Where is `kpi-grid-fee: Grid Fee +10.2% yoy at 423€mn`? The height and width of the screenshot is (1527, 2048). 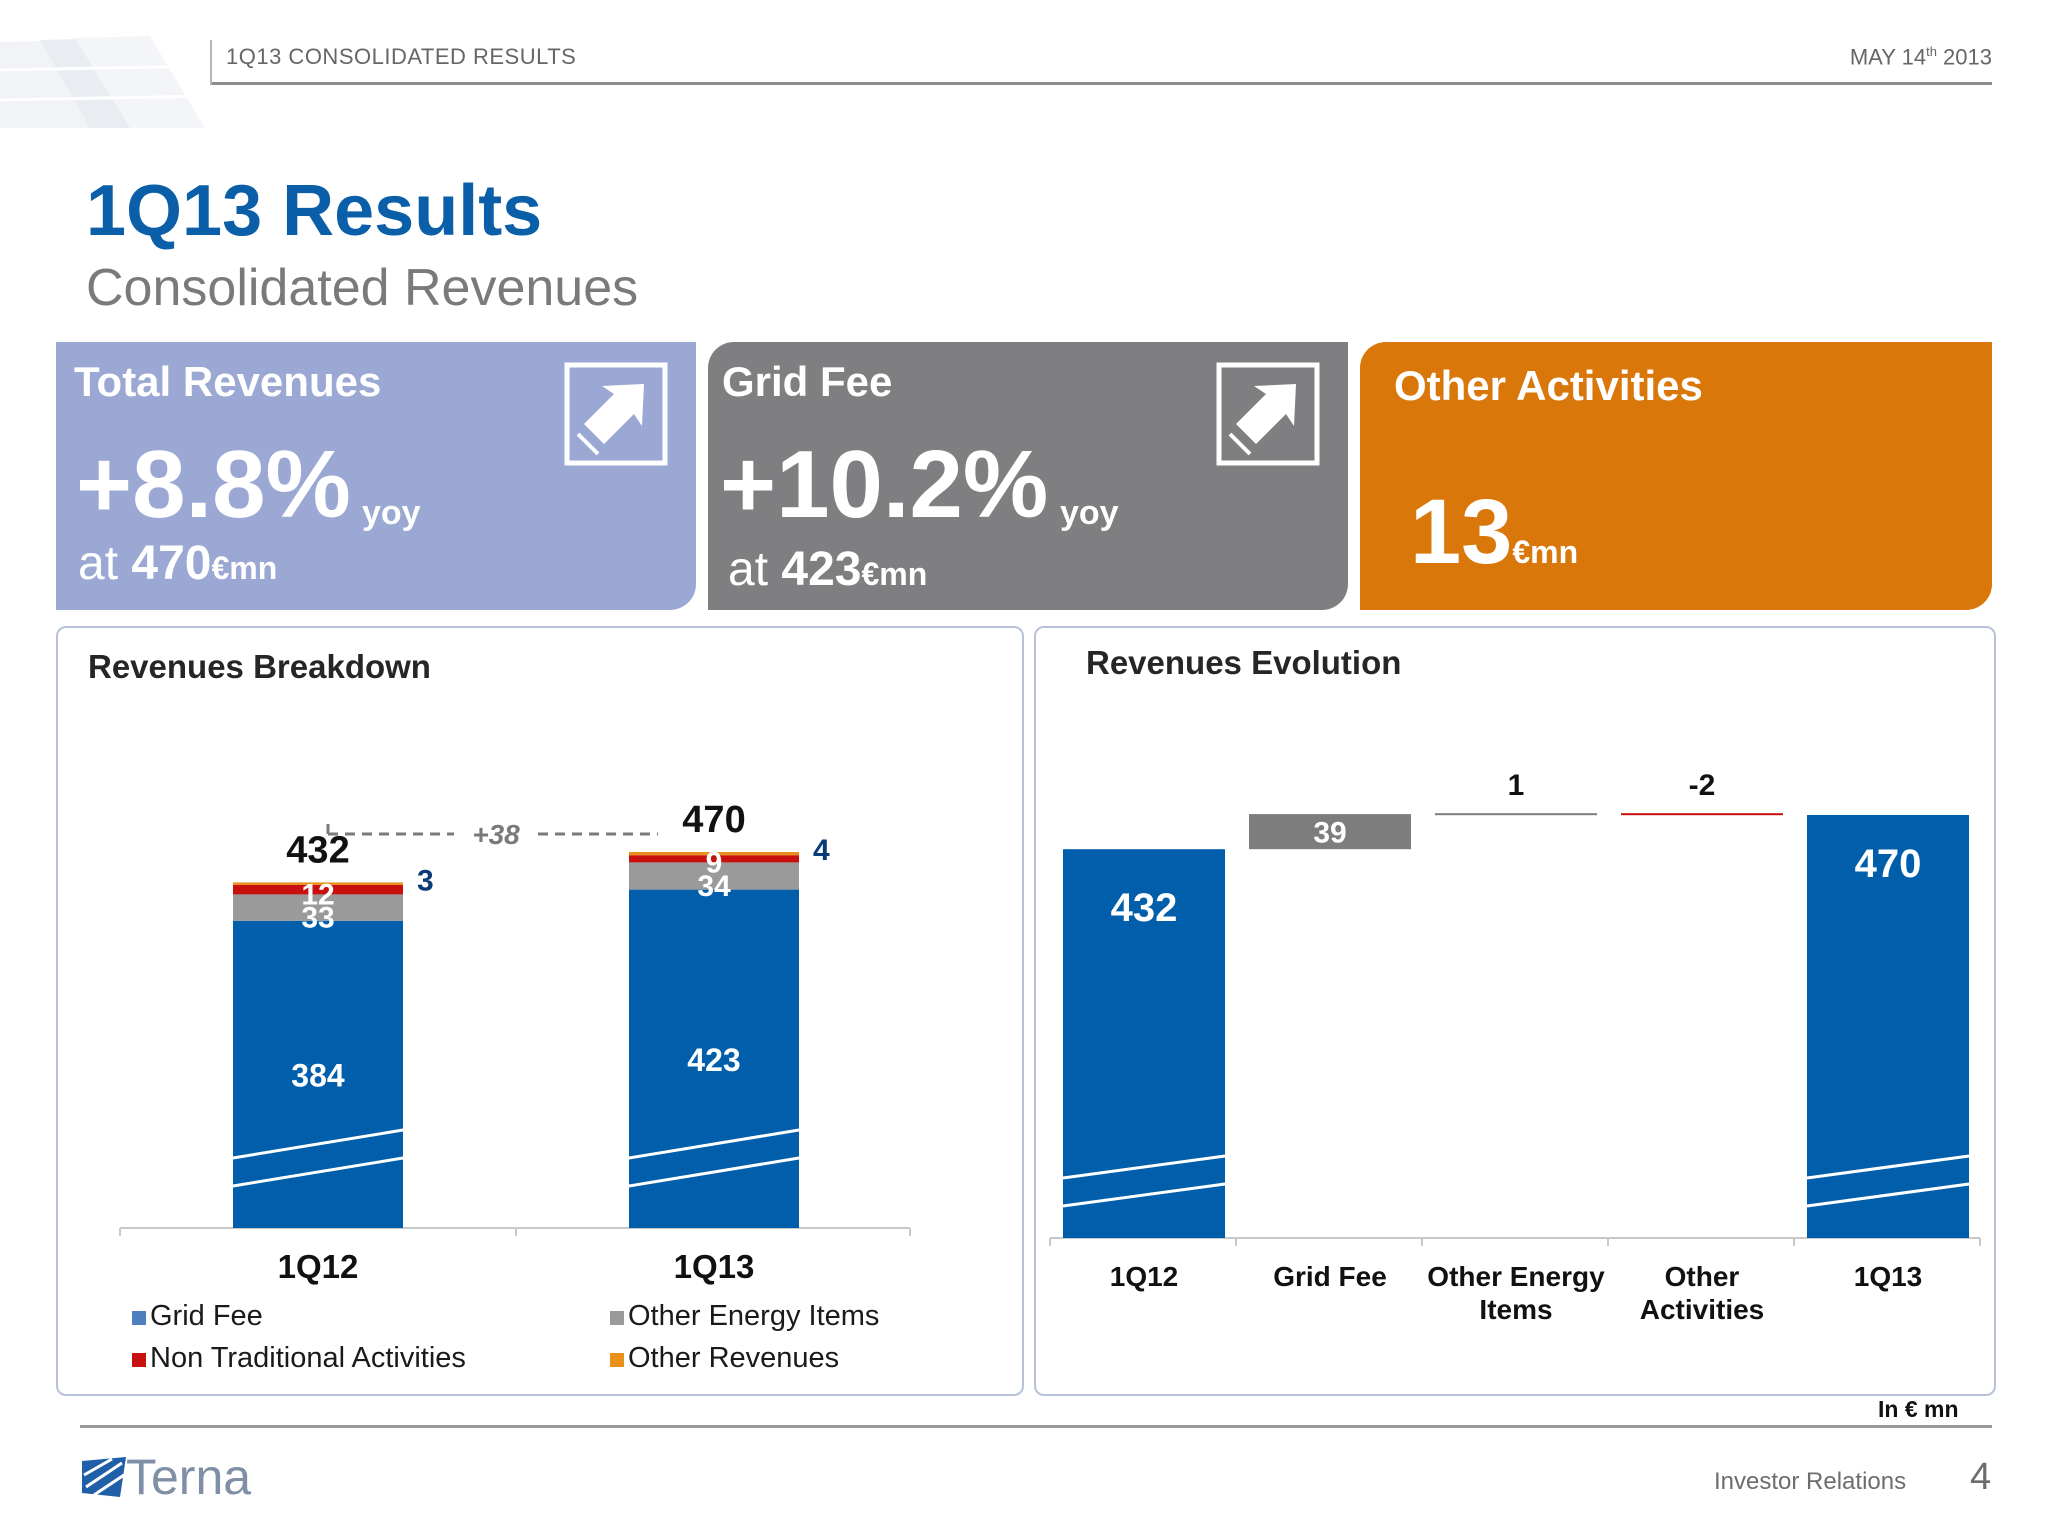
kpi-grid-fee: Grid Fee +10.2% yoy at 423€mn is located at coordinates (1028, 476).